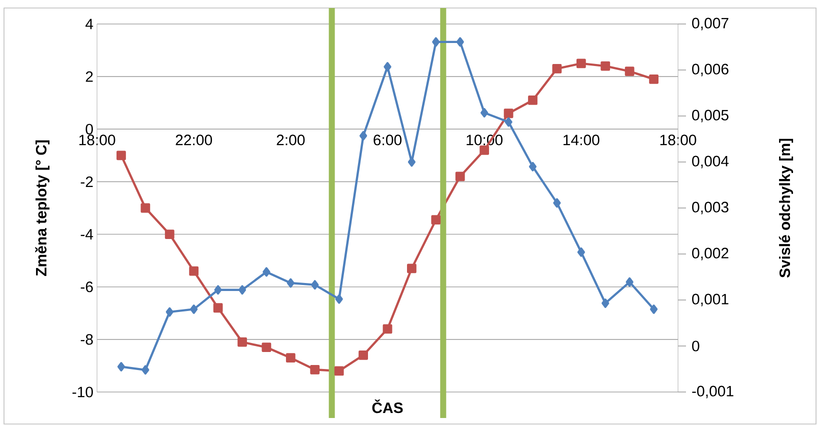 The width and height of the screenshot is (817, 425). What do you see at coordinates (387, 407) in the screenshot?
I see `x-axis-title: ČAS` at bounding box center [387, 407].